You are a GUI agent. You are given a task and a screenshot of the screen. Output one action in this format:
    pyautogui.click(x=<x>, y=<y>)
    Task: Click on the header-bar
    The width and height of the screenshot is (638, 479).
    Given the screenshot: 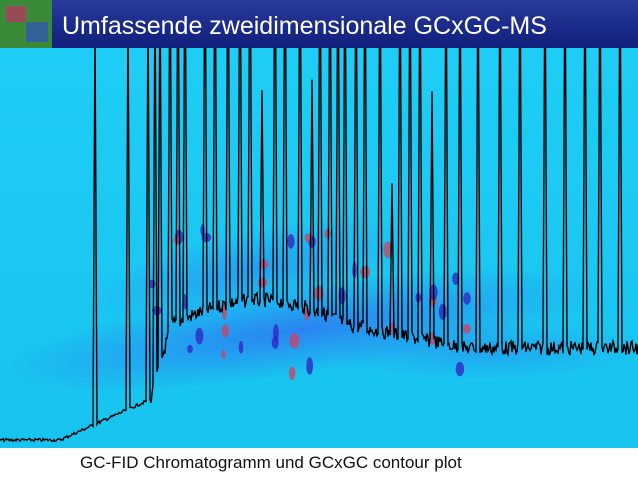 What is the action you would take?
    pyautogui.click(x=319, y=24)
    